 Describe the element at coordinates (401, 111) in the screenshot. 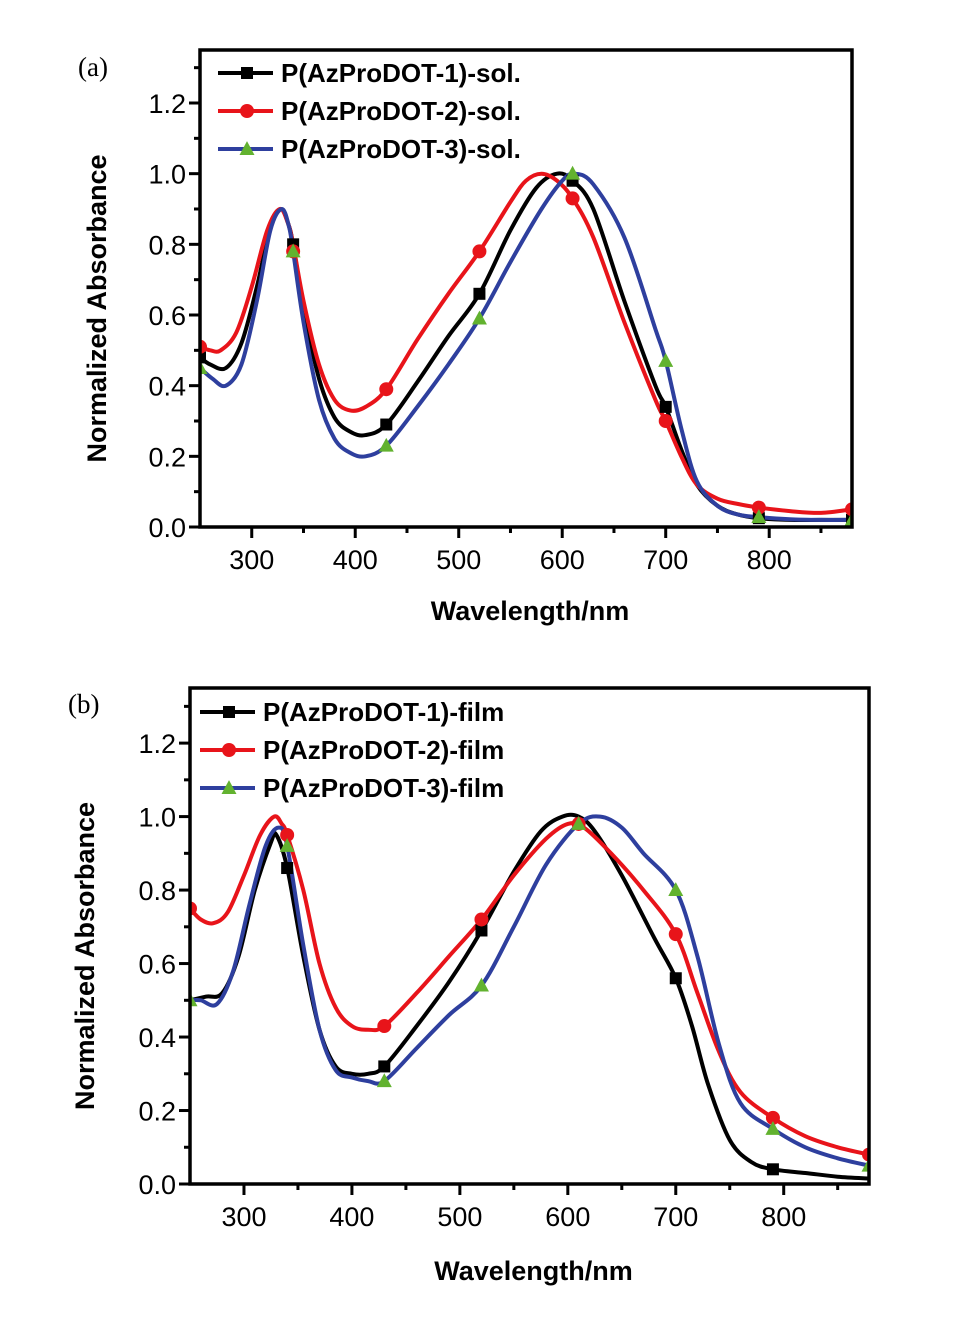

I see `legend-label: P(AzProDOT-2)-sol.` at that location.